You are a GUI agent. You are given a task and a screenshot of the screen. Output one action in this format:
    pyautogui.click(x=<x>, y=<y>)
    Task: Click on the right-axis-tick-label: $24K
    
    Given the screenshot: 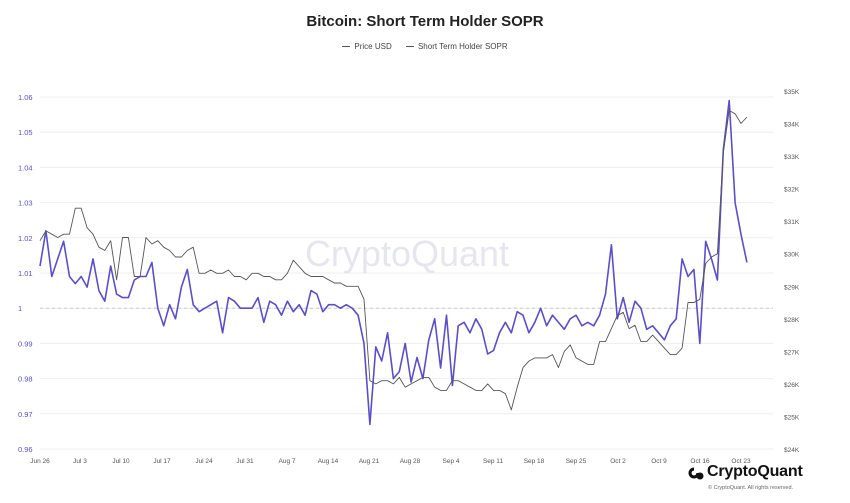 What is the action you would take?
    pyautogui.click(x=792, y=450)
    